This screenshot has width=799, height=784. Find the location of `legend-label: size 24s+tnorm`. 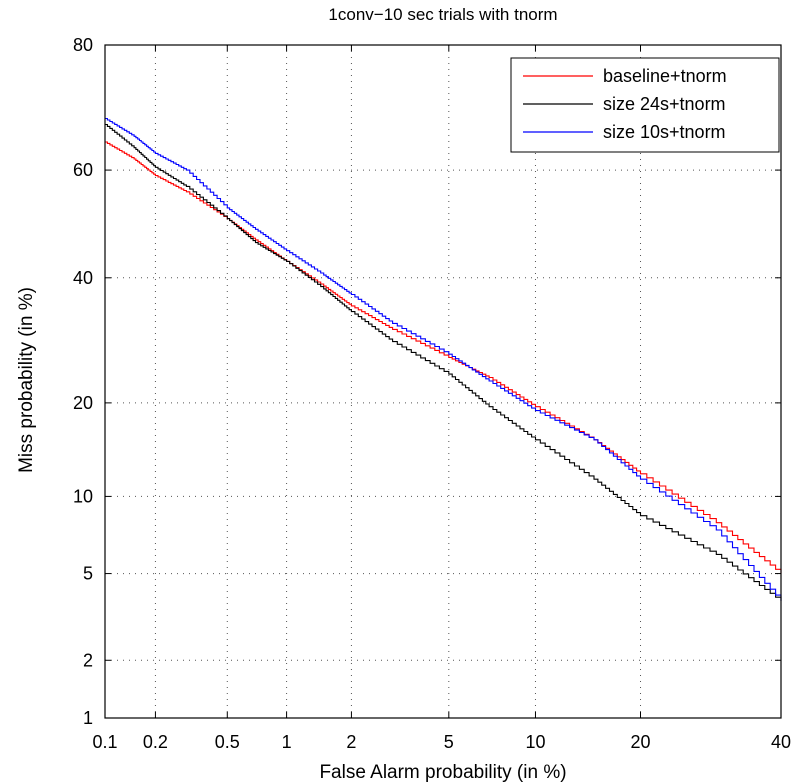

legend-label: size 24s+tnorm is located at coordinates (664, 104).